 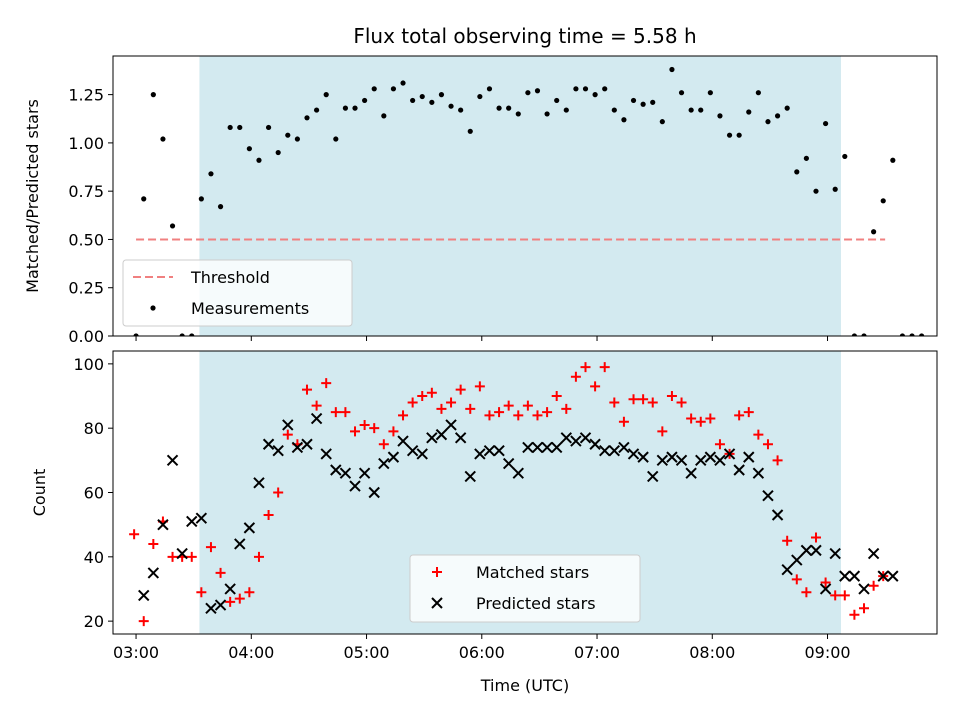 What do you see at coordinates (86, 336) in the screenshot?
I see `y-tick-label: 0.00` at bounding box center [86, 336].